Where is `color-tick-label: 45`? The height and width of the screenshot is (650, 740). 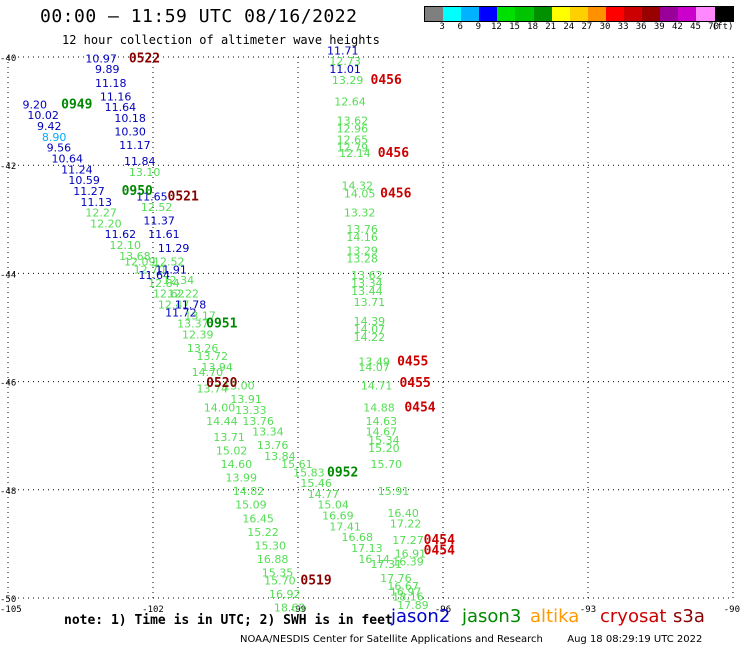
color-tick-label: 45 is located at coordinates (695, 27).